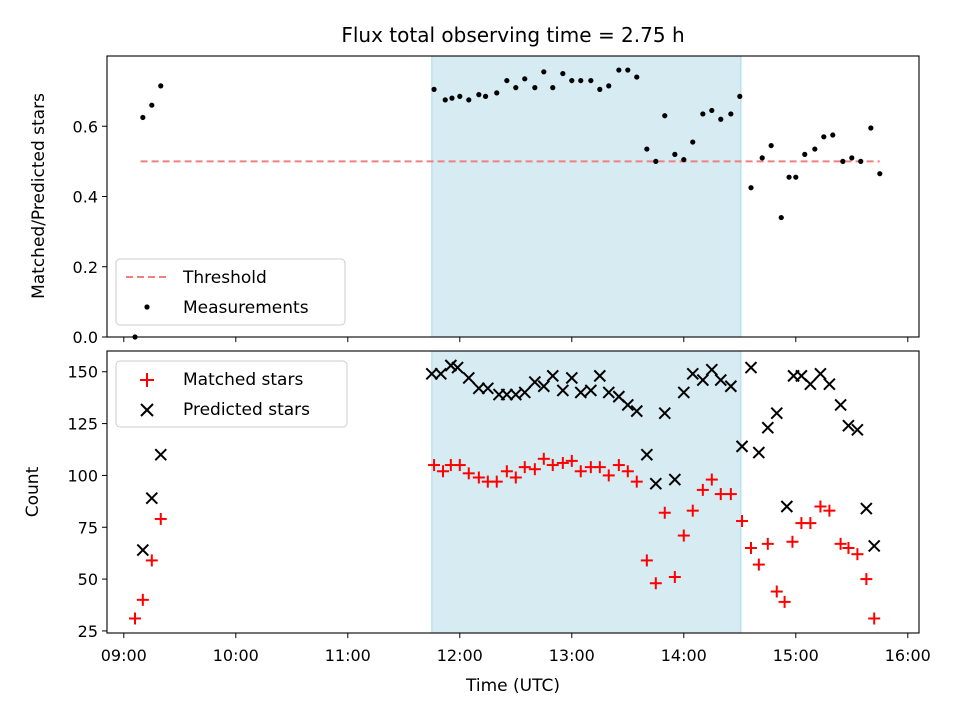 The height and width of the screenshot is (720, 960). Describe the element at coordinates (87, 502) in the screenshot. I see `bottom-panel-y-ticks: 25 50 75 100 125 150` at that location.